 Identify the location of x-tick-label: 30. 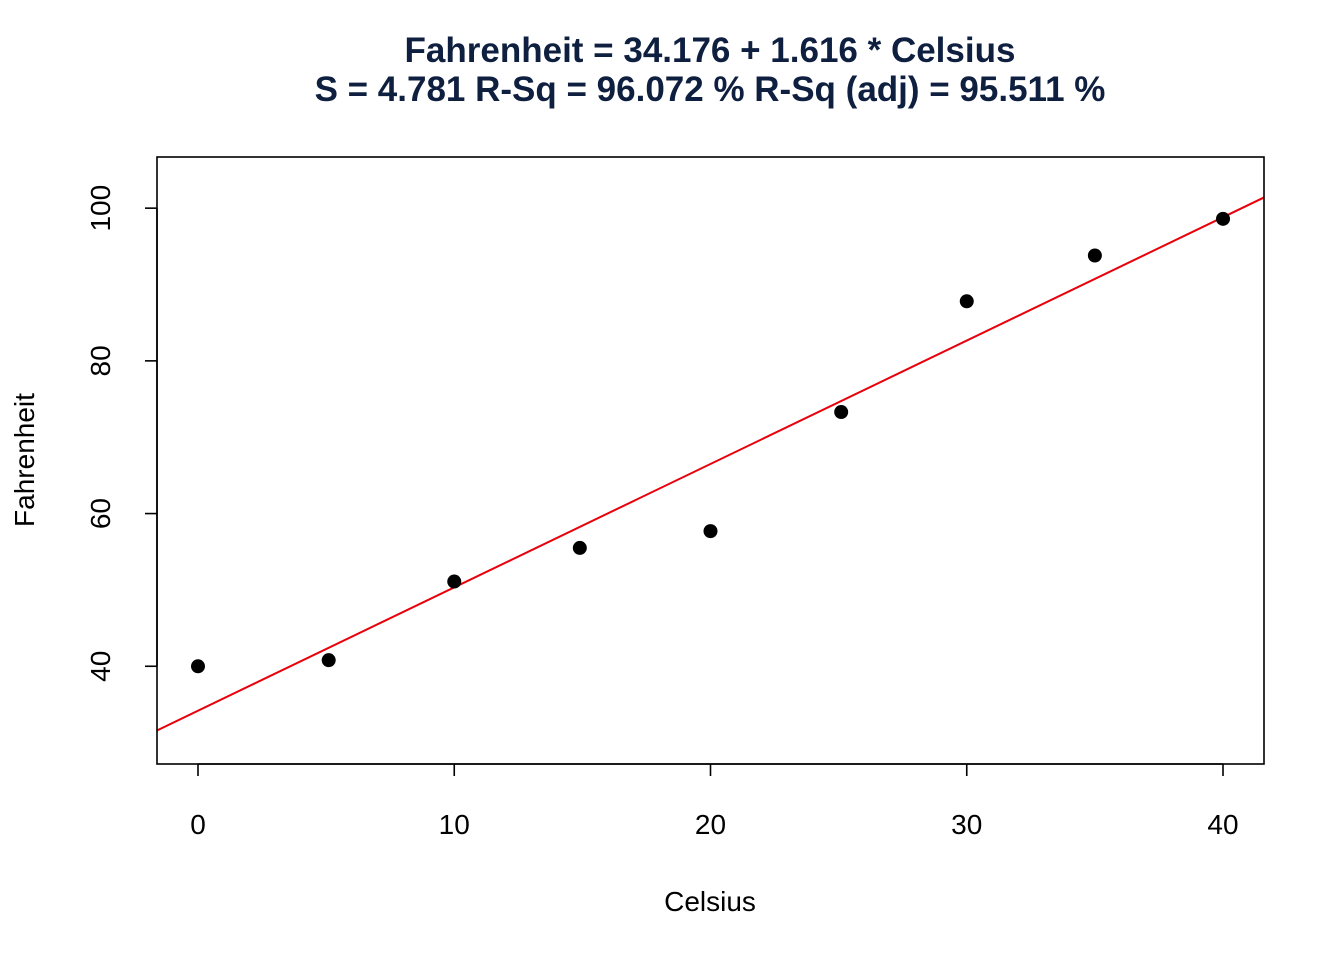
(966, 824).